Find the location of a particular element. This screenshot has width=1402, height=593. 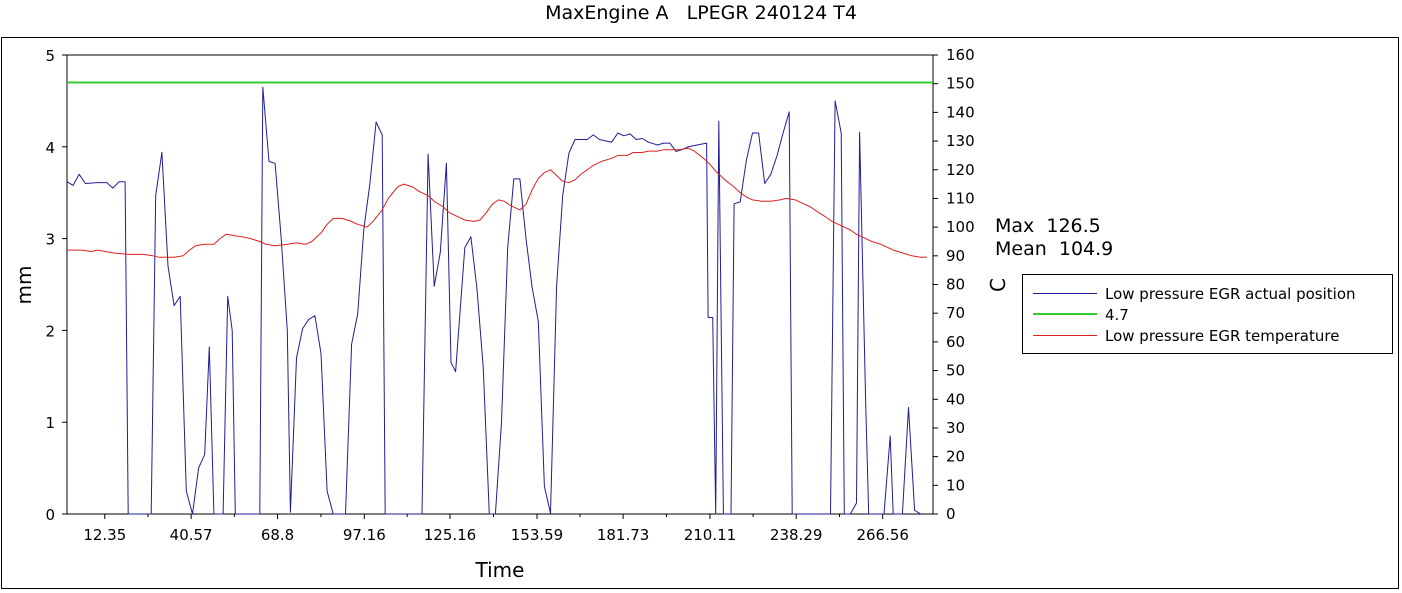

y-left-tick-label: 2 is located at coordinates (50, 331).